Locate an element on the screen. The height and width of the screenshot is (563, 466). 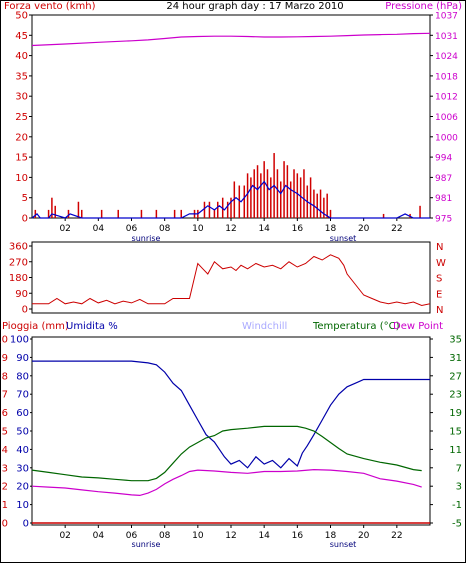
direction-y-tick-label: 270 is located at coordinates (18, 262).